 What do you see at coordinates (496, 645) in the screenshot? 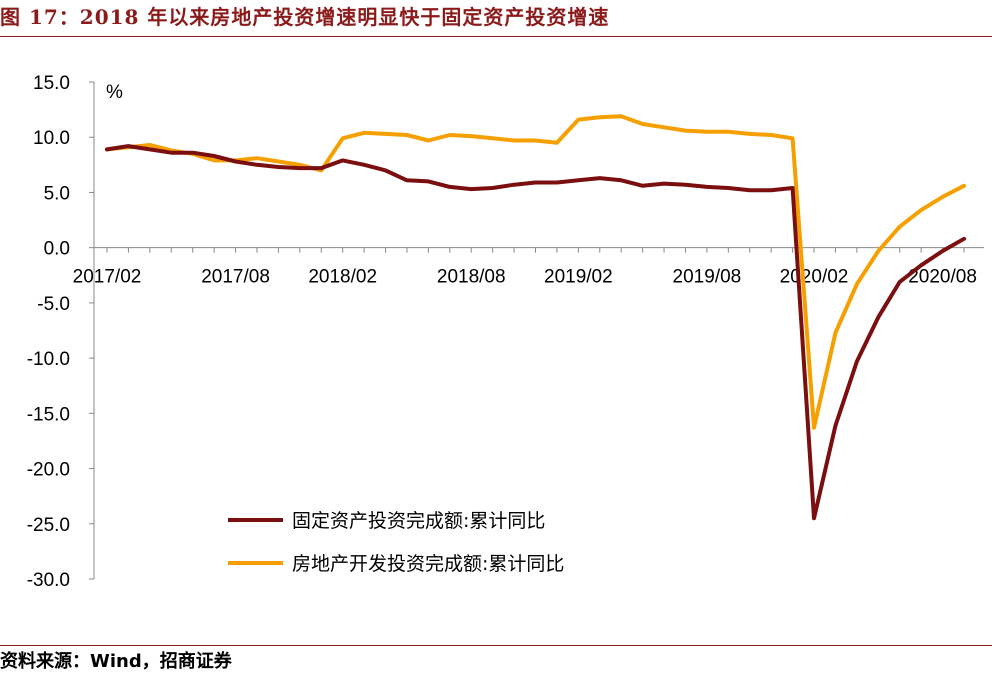
I see `source-rule` at bounding box center [496, 645].